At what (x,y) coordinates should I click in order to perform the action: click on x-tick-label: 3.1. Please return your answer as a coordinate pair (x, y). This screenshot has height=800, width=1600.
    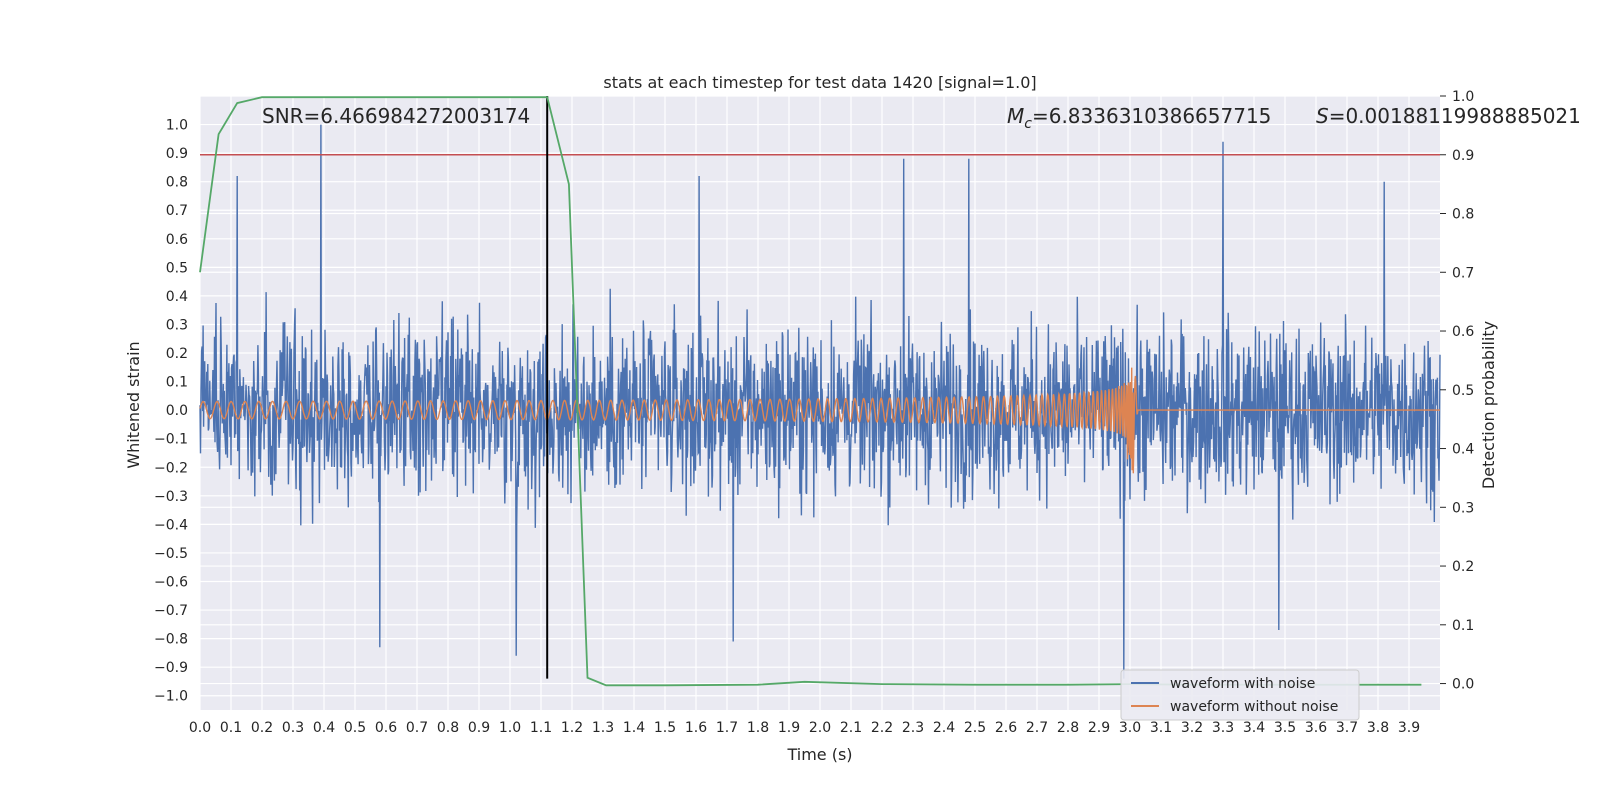
    Looking at the image, I should click on (1161, 728).